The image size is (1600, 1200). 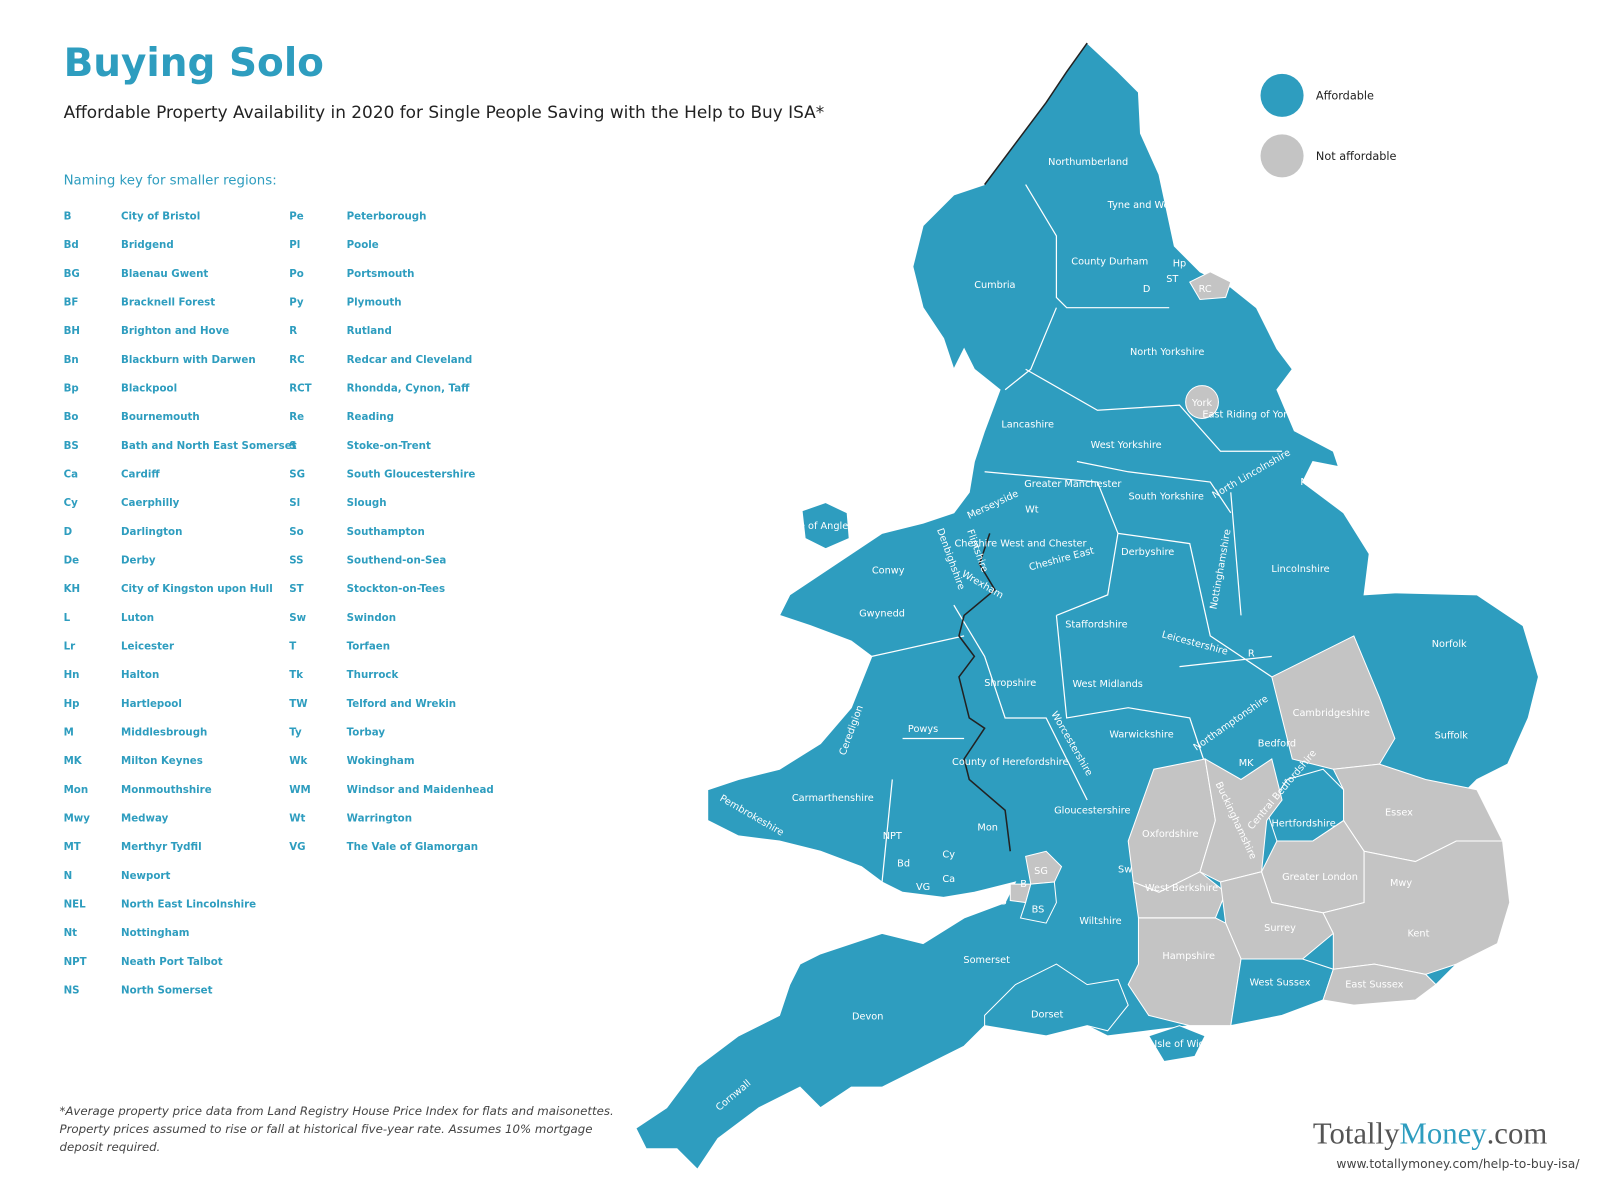 What do you see at coordinates (1170, 834) in the screenshot?
I see `region-label: Oxfordshire` at bounding box center [1170, 834].